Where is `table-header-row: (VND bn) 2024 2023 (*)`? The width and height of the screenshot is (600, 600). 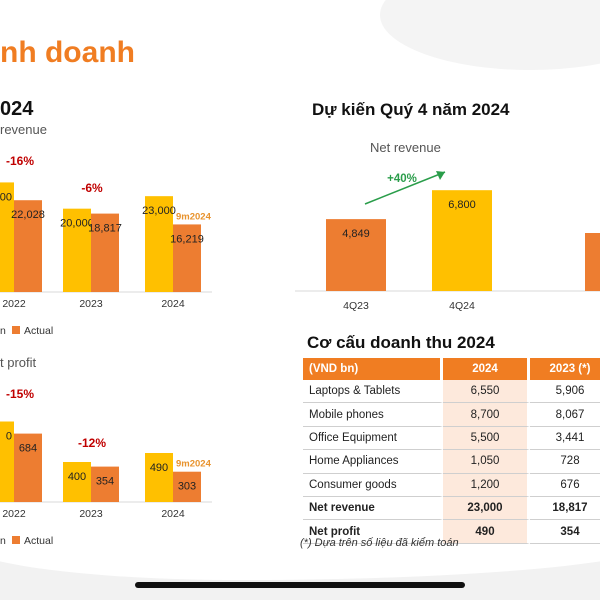 table-header-row: (VND bn) 2024 2023 (*) is located at coordinates (451, 369).